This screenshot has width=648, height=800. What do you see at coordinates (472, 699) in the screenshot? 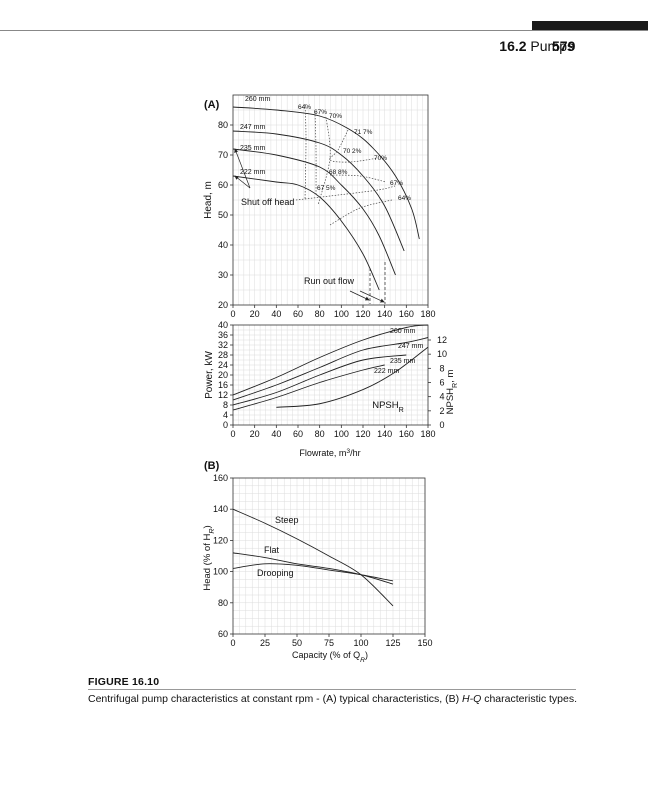
I see `caption-em: H-Q` at bounding box center [472, 699].